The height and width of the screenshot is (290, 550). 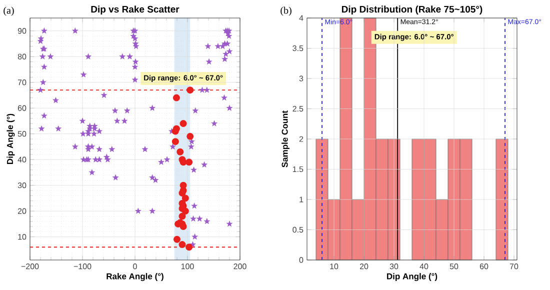 What do you see at coordinates (298, 109) in the screenshot?
I see `y-tick-label: 2.5` at bounding box center [298, 109].